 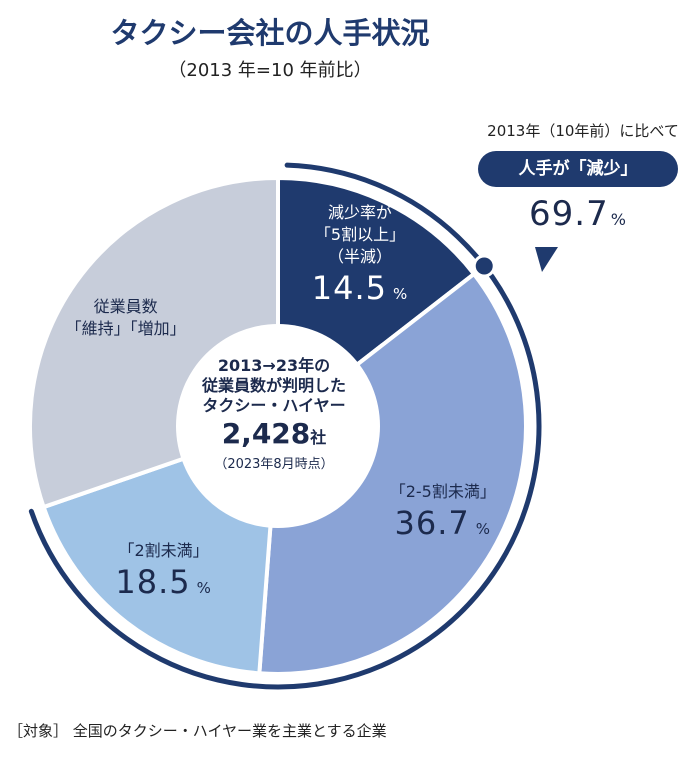 What do you see at coordinates (442, 491) in the screenshot?
I see `slice-label-line: 「2-5割未満」` at bounding box center [442, 491].